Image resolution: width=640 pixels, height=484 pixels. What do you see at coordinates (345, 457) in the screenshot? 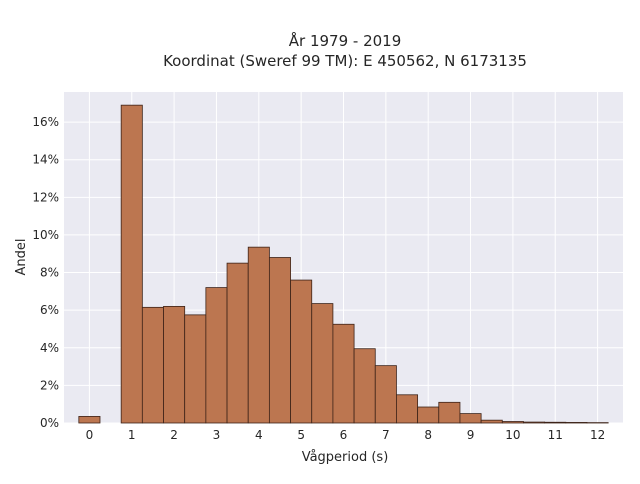
I see `x-axis-label: Vågperiod (s)` at bounding box center [345, 457].